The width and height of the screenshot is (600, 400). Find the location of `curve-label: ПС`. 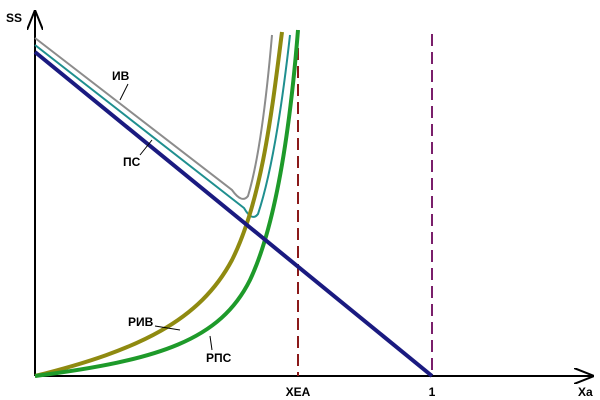

curve-label: ПС is located at coordinates (132, 162).